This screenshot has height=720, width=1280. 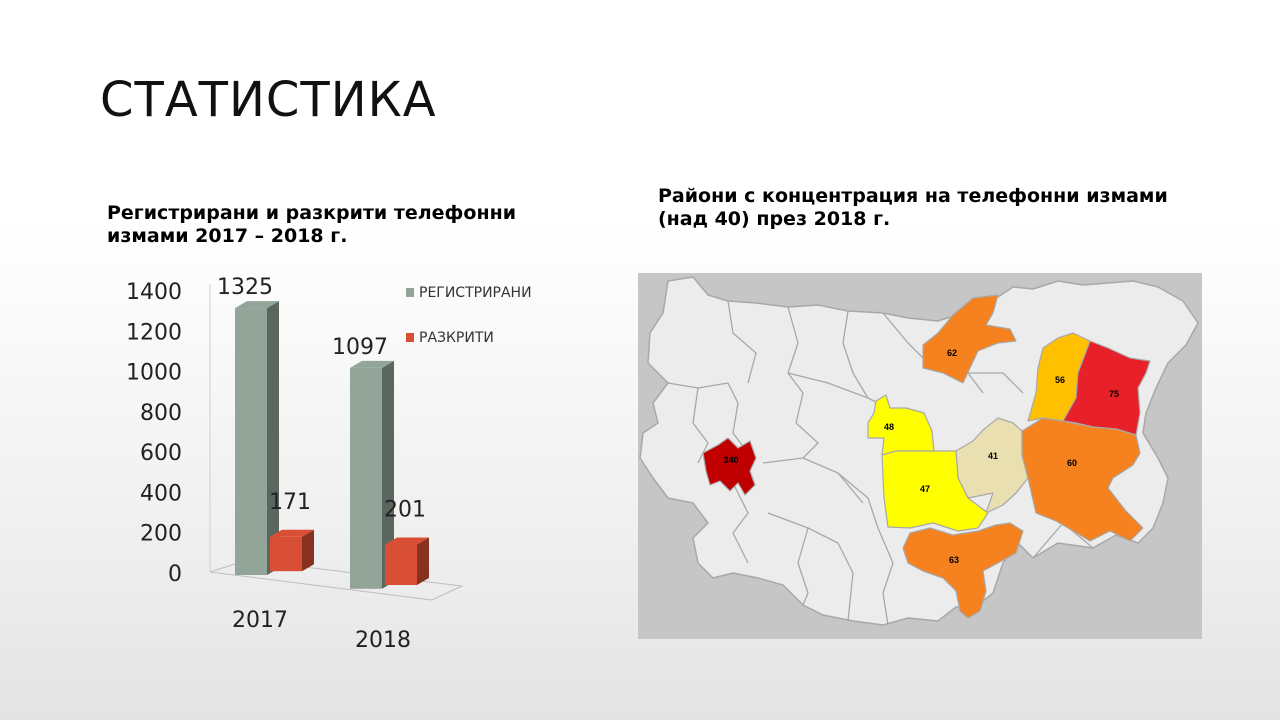 I want to click on region-label-shumen: 56, so click(x=1060, y=380).